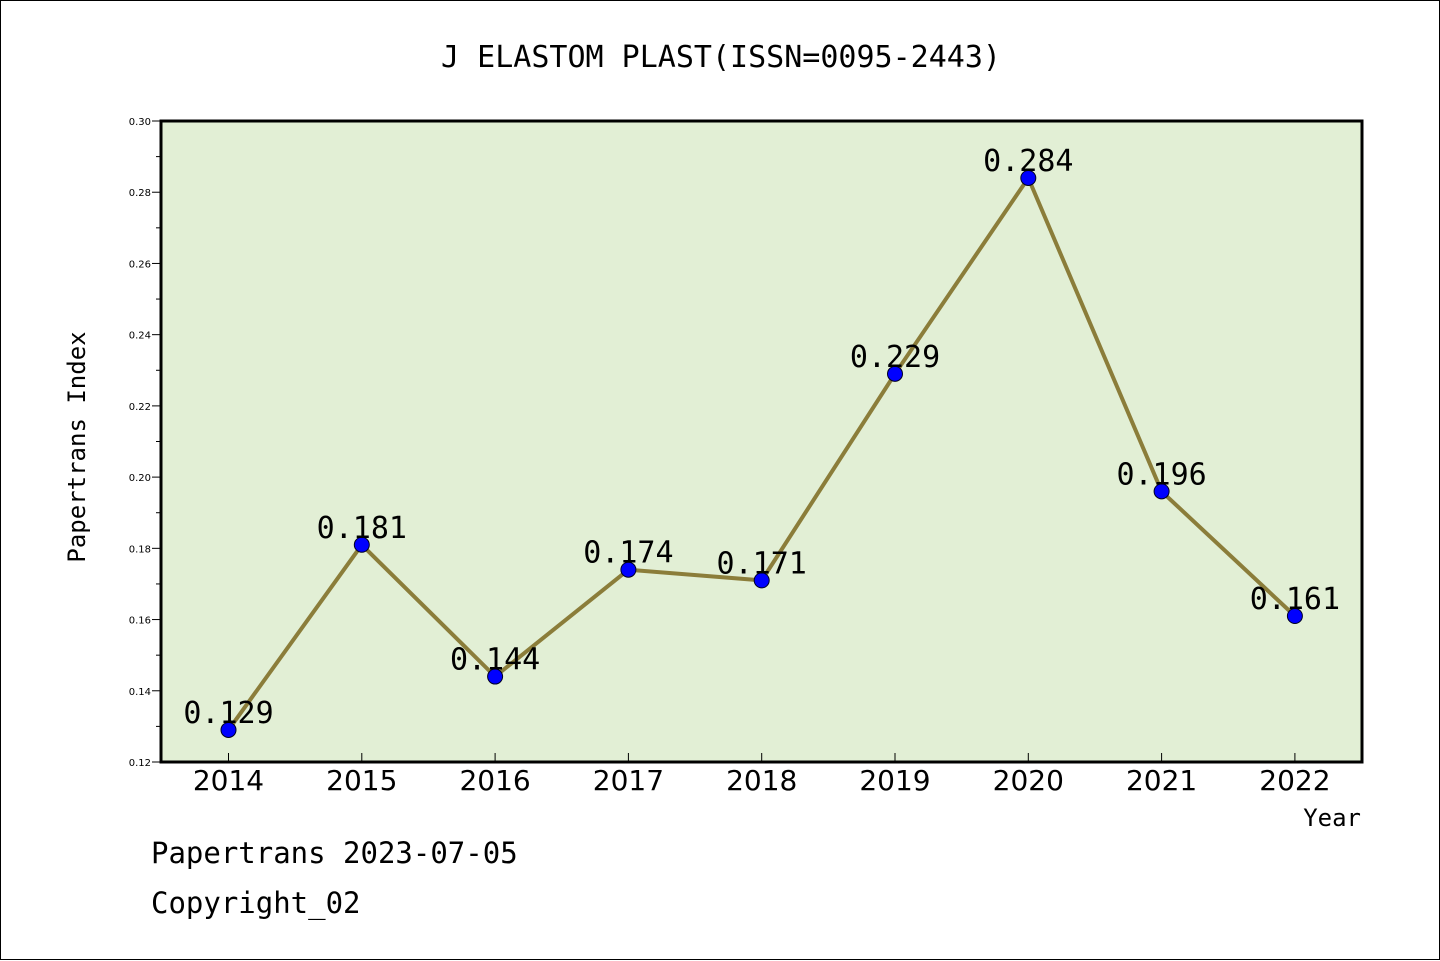 This screenshot has height=961, width=1440. Describe the element at coordinates (140, 763) in the screenshot. I see `y-tick-label: 0.12` at that location.